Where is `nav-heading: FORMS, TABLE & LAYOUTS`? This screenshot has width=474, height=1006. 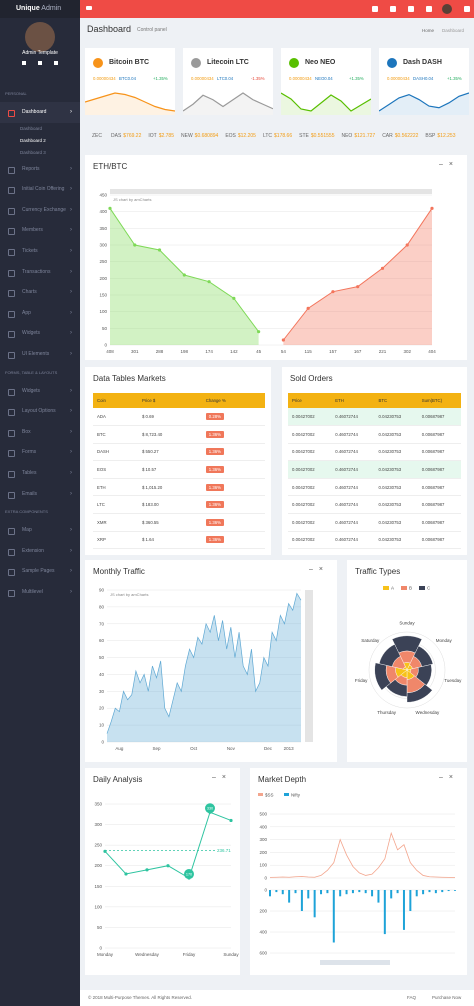
nav-heading: FORMS, TABLE & LAYOUTS is located at coordinates (31, 372).